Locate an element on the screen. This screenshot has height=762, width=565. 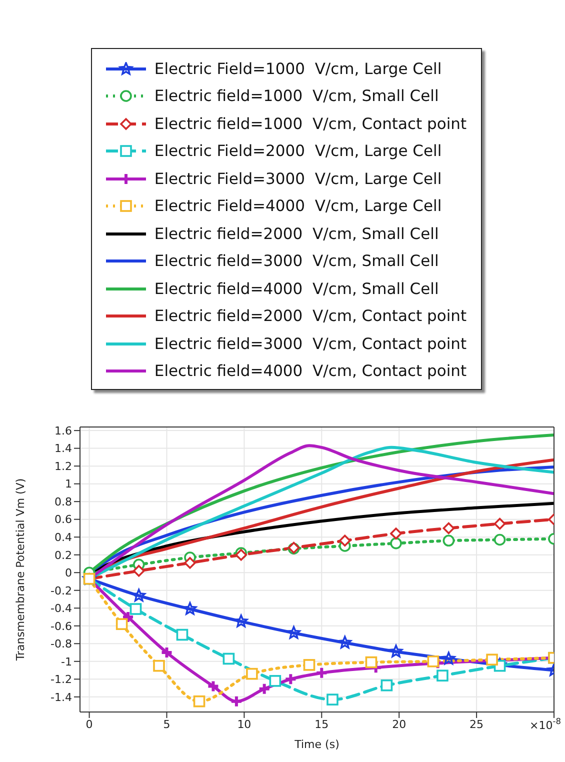
y-tick-label: 0.6 is located at coordinates (63, 519).